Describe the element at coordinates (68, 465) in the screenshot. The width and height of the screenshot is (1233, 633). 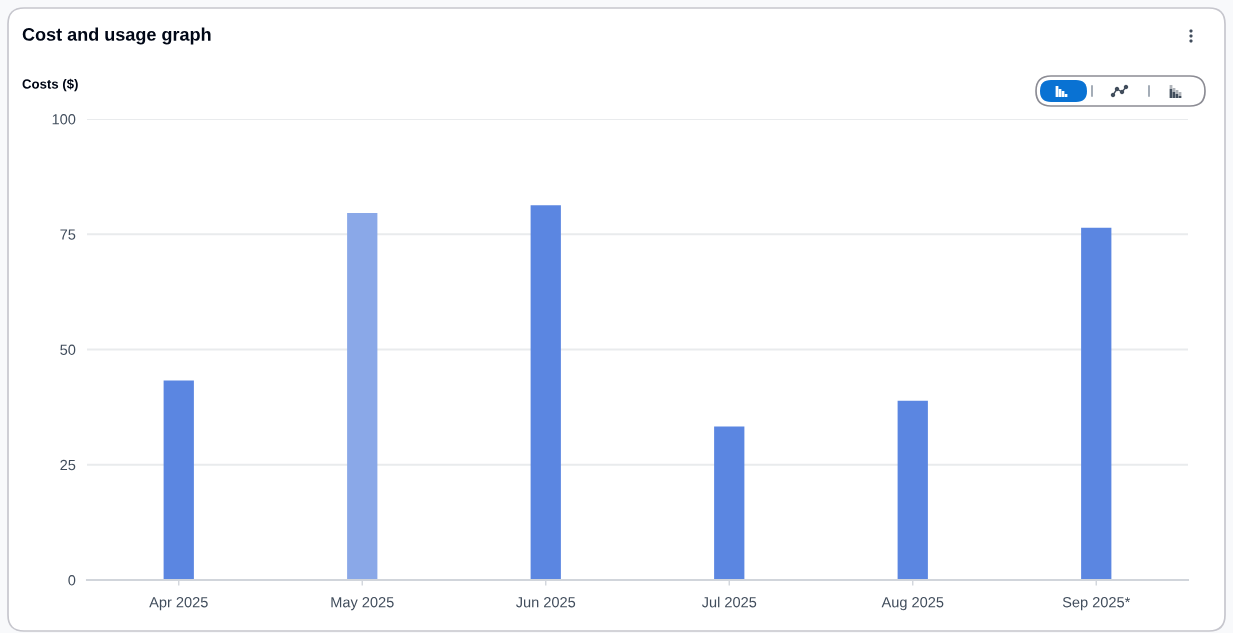
I see `y-tick-label: 25` at that location.